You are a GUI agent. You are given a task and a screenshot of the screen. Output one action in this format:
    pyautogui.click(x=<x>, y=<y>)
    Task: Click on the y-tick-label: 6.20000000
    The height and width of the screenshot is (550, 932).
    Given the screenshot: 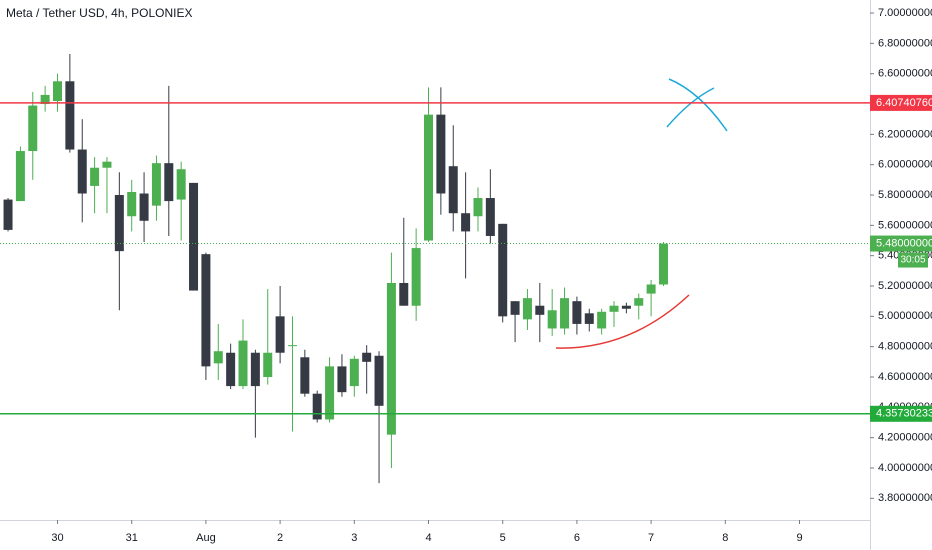 What is the action you would take?
    pyautogui.click(x=905, y=134)
    